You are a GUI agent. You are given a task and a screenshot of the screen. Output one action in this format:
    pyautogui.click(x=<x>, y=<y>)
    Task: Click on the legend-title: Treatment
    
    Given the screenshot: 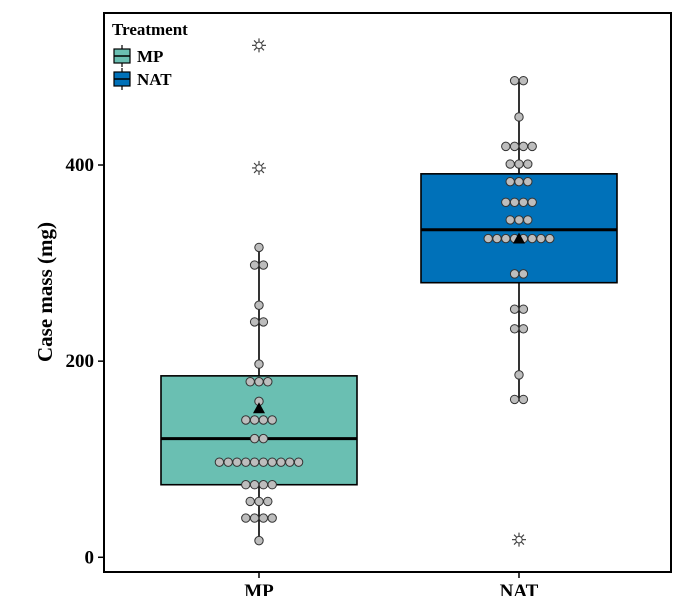 What is the action you would take?
    pyautogui.click(x=150, y=29)
    